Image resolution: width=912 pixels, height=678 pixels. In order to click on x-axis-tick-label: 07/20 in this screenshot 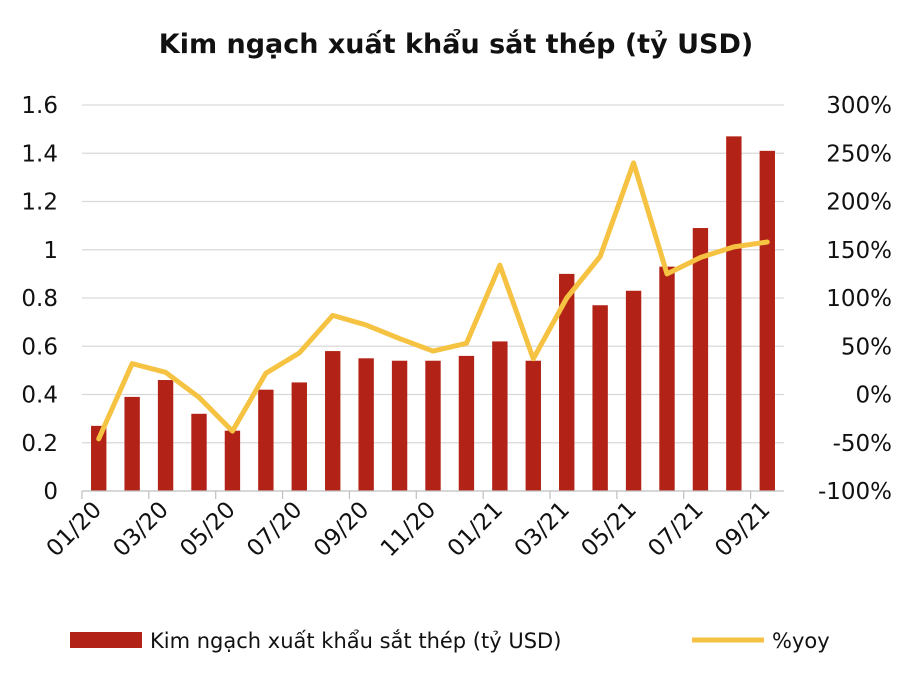, I will do `click(274, 529)`.